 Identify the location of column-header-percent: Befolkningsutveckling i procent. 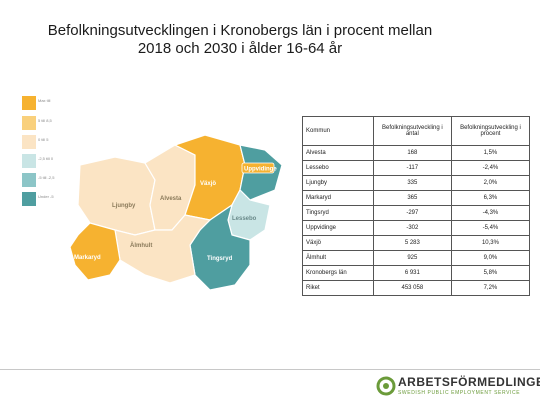
(490, 131).